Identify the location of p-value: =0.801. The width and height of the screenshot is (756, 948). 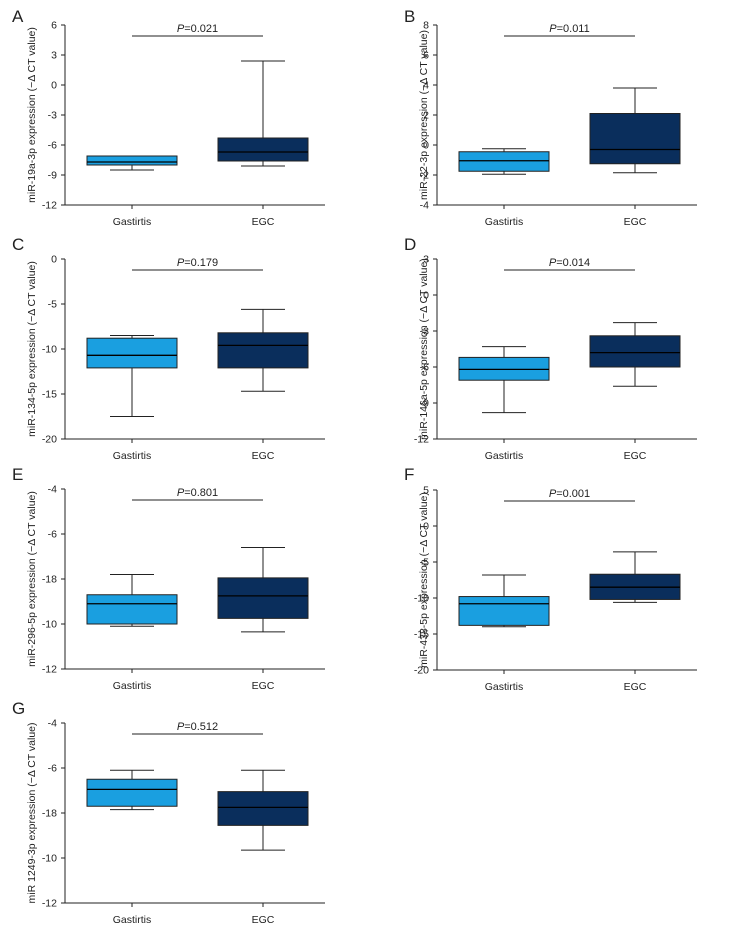
(201, 493).